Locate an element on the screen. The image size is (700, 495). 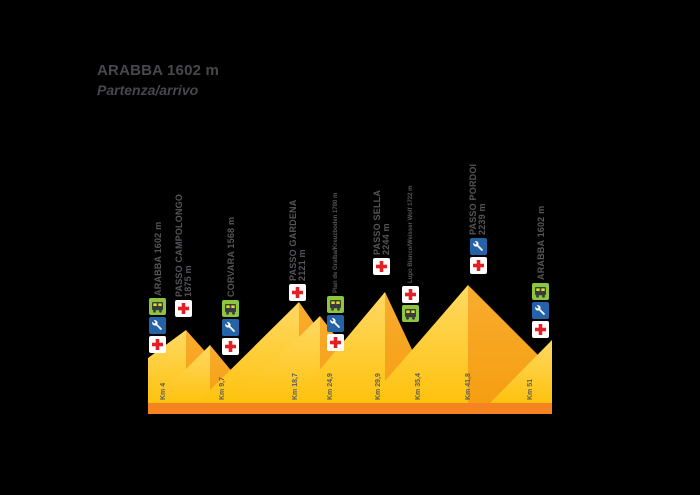
waypoint-label-pordoi: PASSO PORDOI 2239 m is located at coordinates (478, 199).